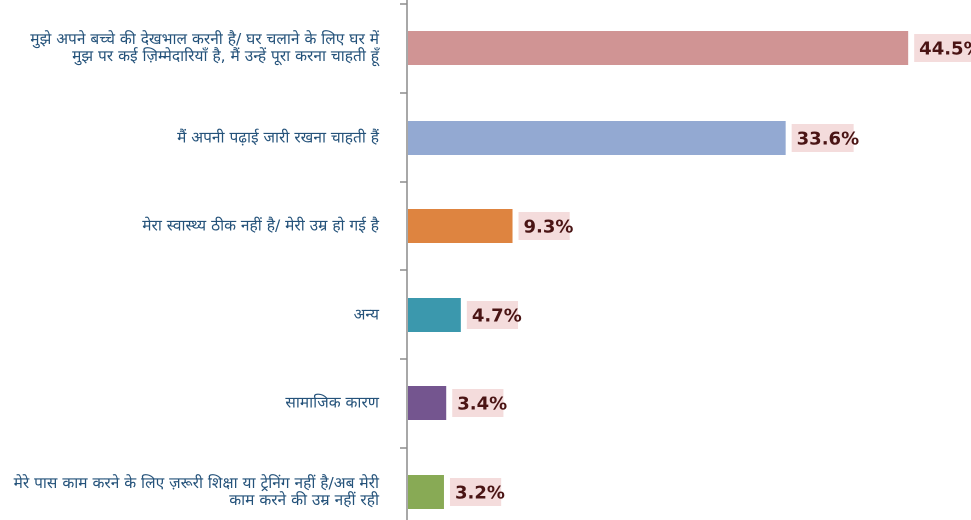 This screenshot has height=520, width=971. I want to click on value-label-2: 33.6%, so click(828, 139).